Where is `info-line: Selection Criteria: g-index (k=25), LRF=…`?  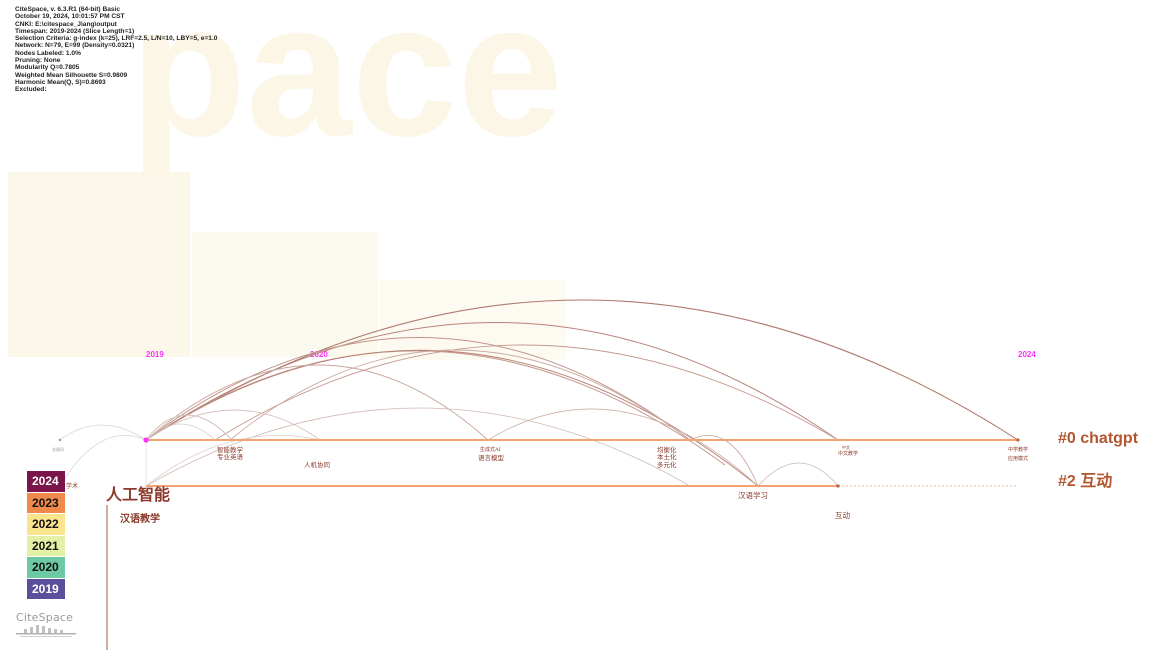
info-line: Selection Criteria: g-index (k=25), LRF=… is located at coordinates (116, 39).